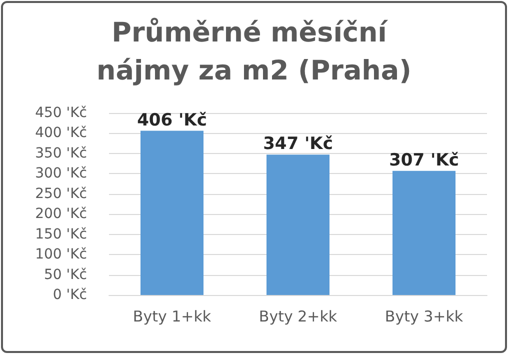  What do you see at coordinates (61, 174) in the screenshot?
I see `y-tick-label: 300 'Kč` at bounding box center [61, 174].